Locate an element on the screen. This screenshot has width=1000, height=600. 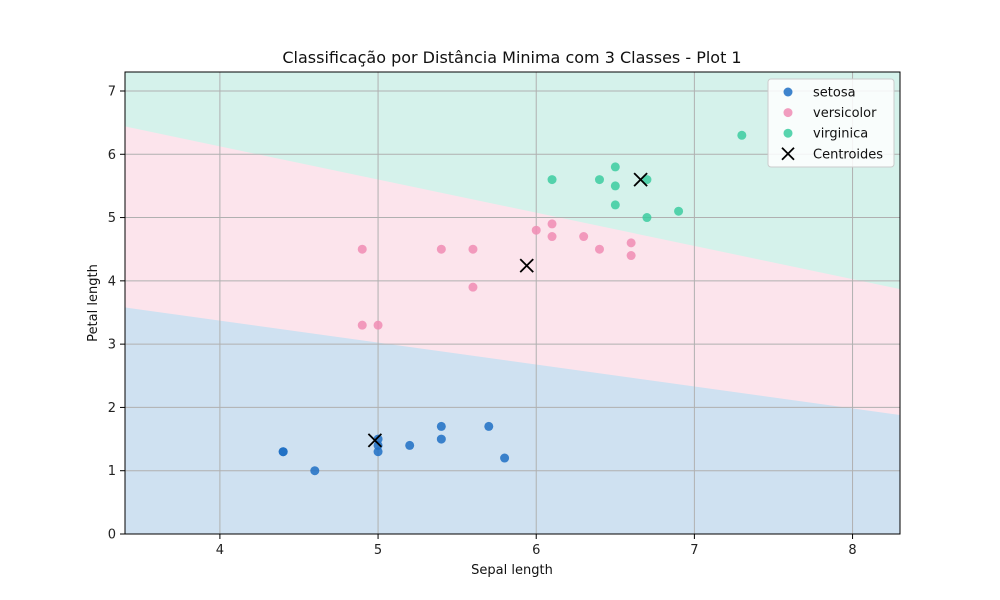
x-tick-label: 8 is located at coordinates (852, 550).